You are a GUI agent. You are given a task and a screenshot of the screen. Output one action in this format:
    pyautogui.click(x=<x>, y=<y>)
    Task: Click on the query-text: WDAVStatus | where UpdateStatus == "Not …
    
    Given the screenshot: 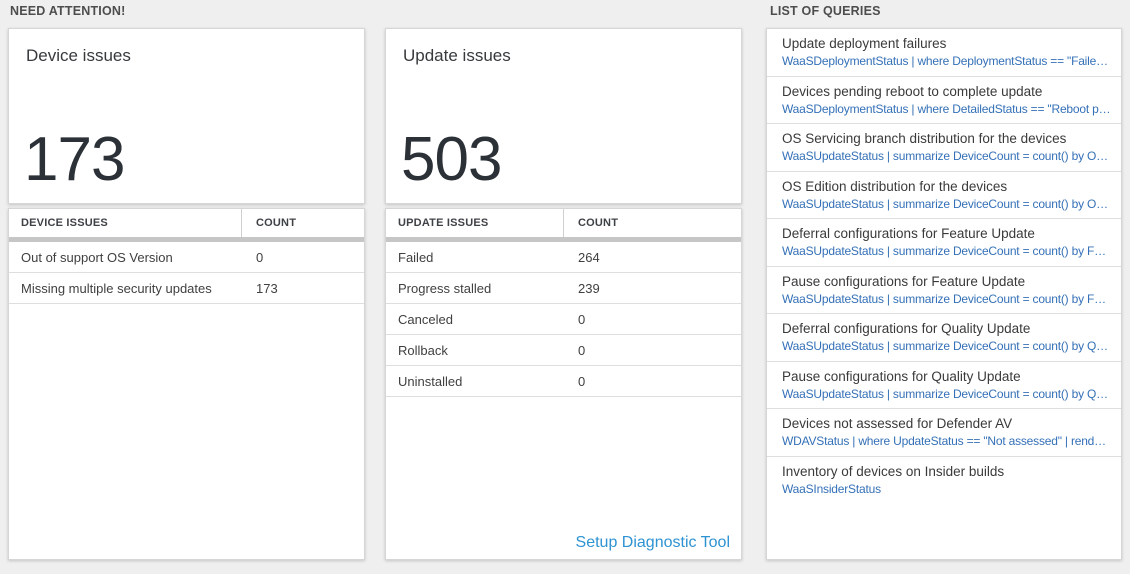 What is the action you would take?
    pyautogui.click(x=946, y=441)
    